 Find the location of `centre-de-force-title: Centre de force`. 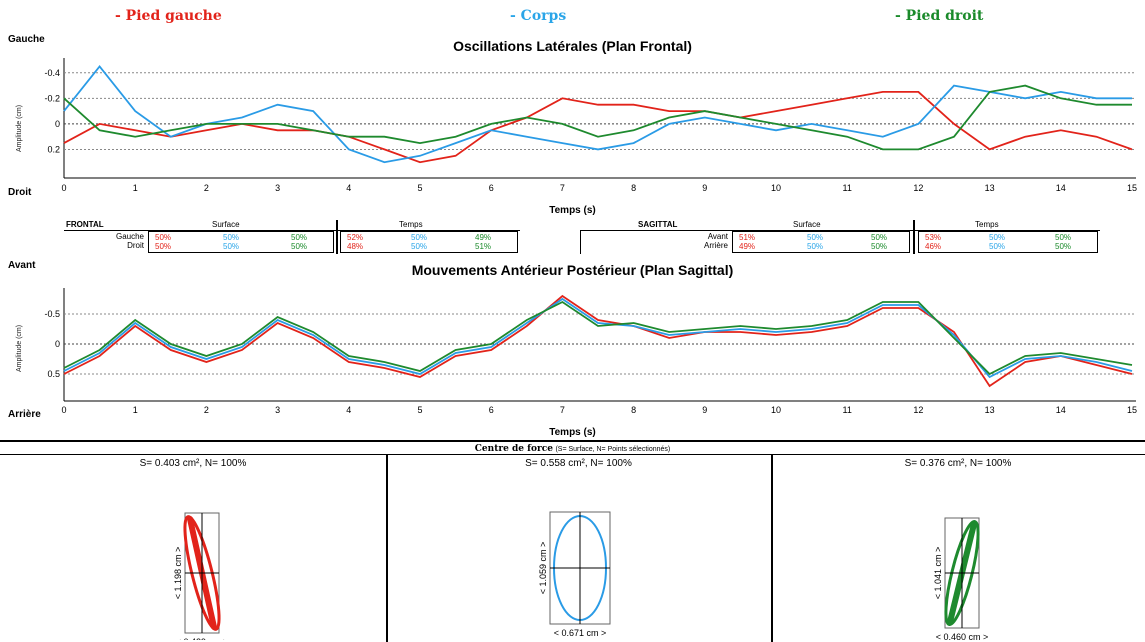

centre-de-force-title: Centre de force is located at coordinates (513, 449).